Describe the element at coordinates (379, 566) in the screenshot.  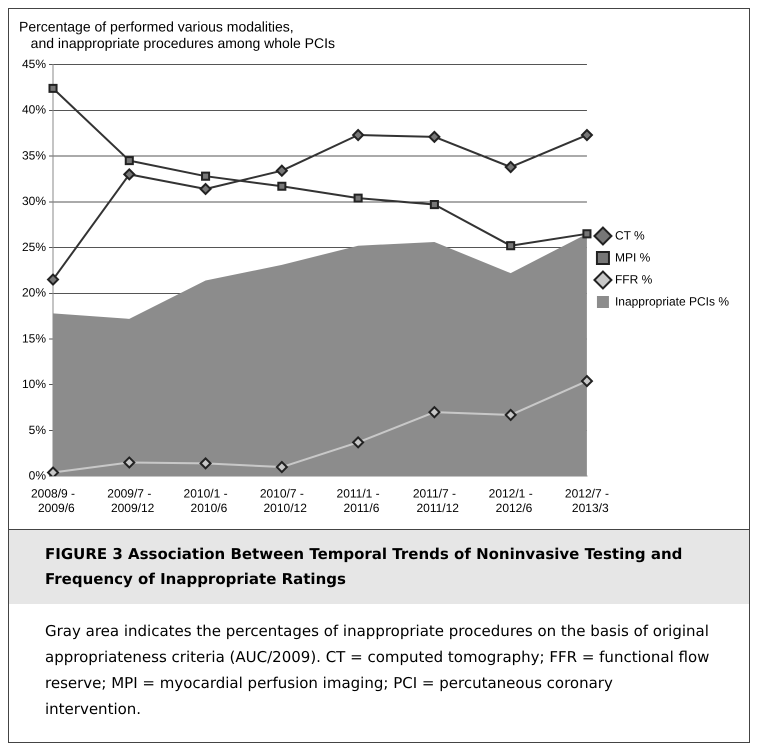
I see `caption: FIGURE 3 Association Between Temporal Trends of Noninvasive Testing and Frequency of Inappropriate Ratings` at that location.